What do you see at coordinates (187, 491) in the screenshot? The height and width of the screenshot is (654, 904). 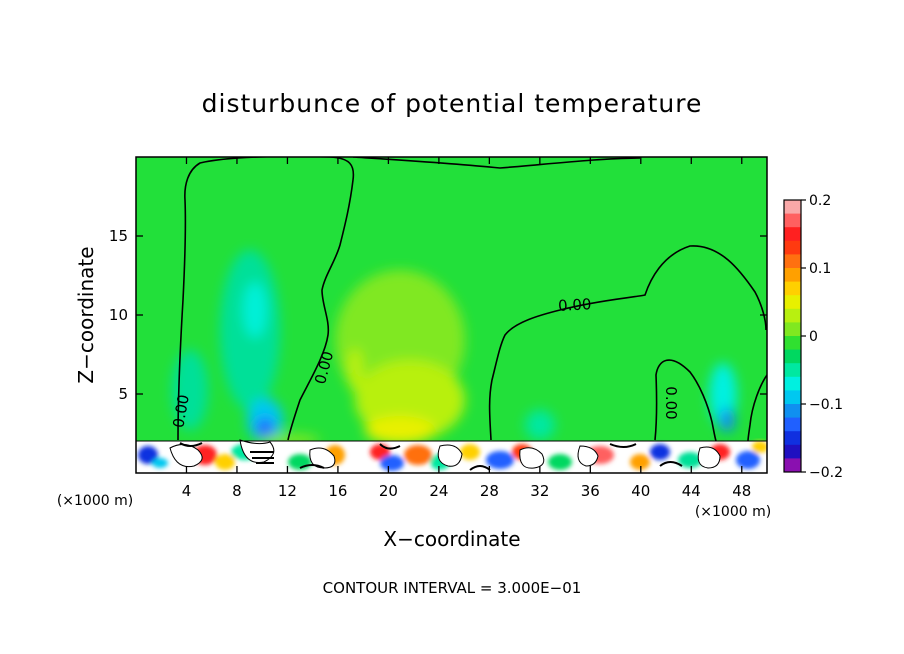 I see `x-tick-label: 4` at bounding box center [187, 491].